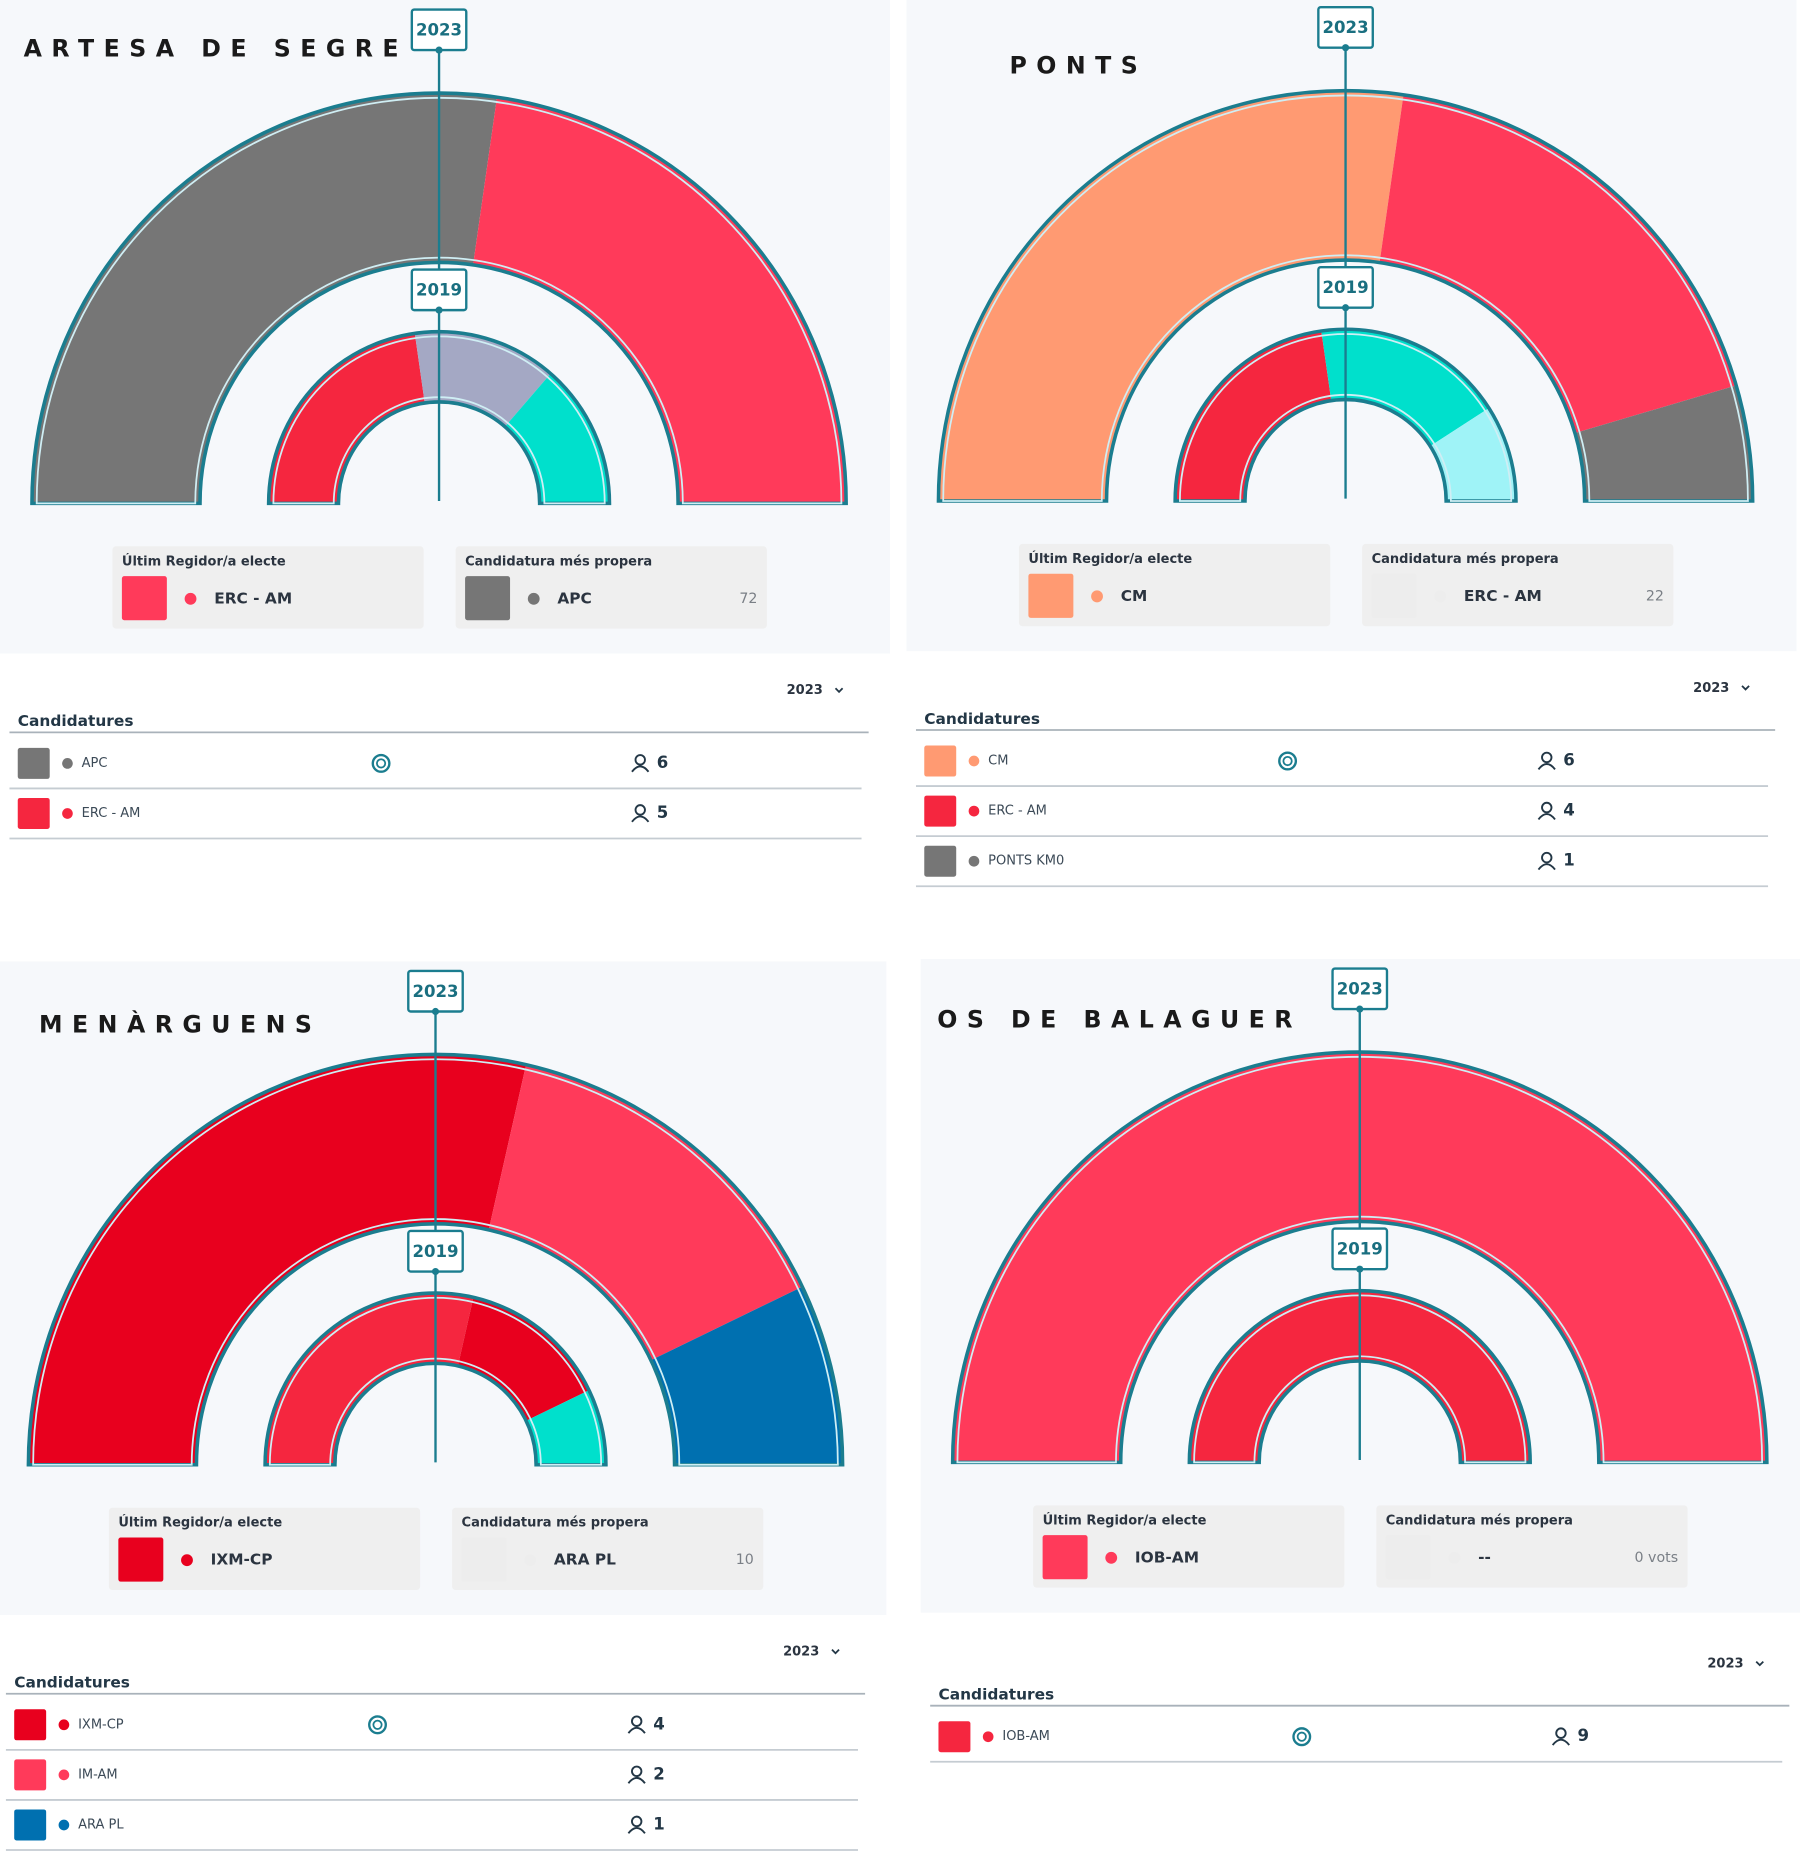 The height and width of the screenshot is (1856, 1800). What do you see at coordinates (98, 1774) in the screenshot?
I see `party-name: IM-AM` at bounding box center [98, 1774].